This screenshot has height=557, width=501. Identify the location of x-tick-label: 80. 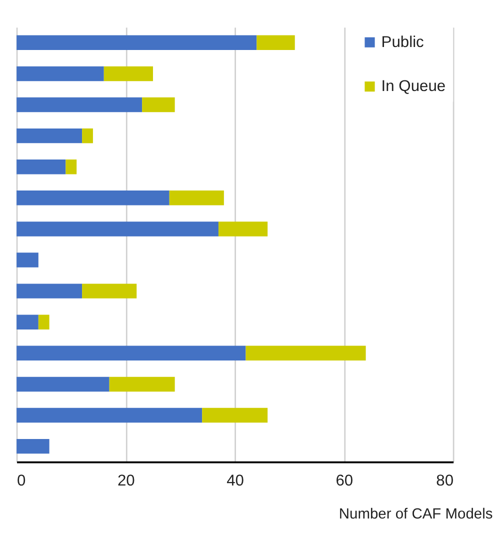
(445, 481).